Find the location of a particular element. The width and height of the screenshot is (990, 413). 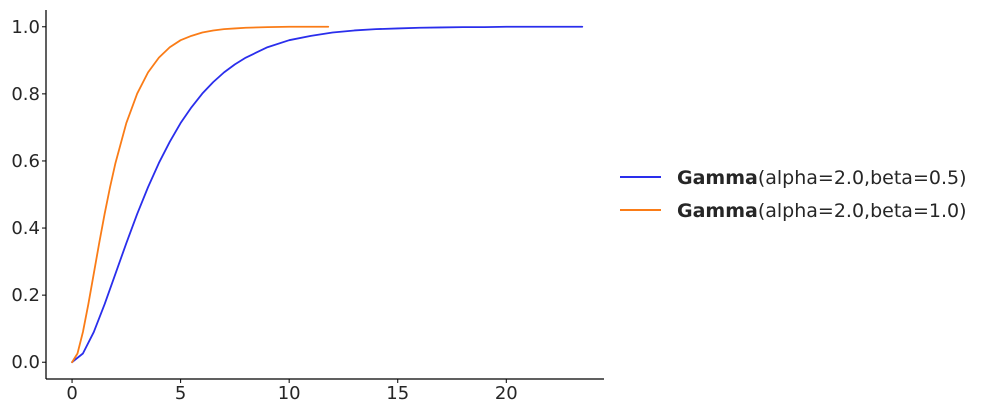

y-tick-label: 0.6 is located at coordinates (25, 161).